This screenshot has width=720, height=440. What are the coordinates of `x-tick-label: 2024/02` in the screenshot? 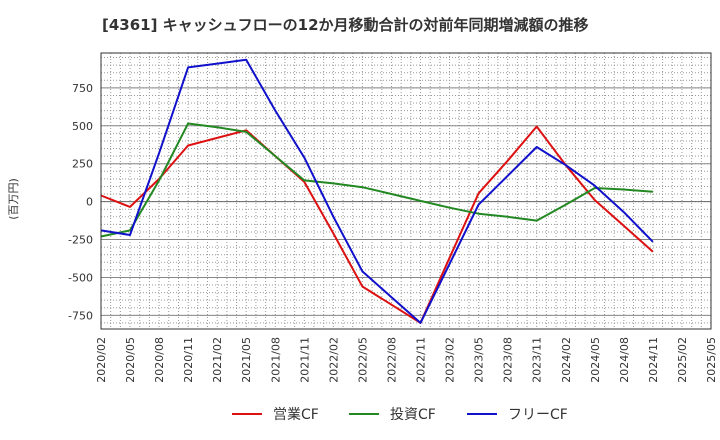 It's located at (566, 360).